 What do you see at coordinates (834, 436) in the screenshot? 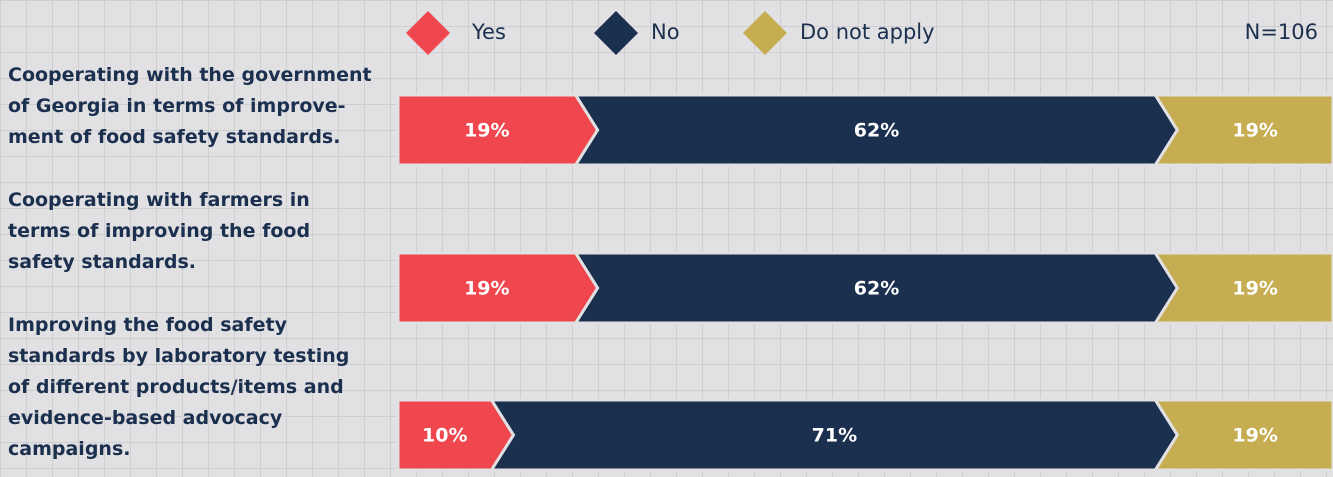
I see `value-label: 71%` at bounding box center [834, 436].